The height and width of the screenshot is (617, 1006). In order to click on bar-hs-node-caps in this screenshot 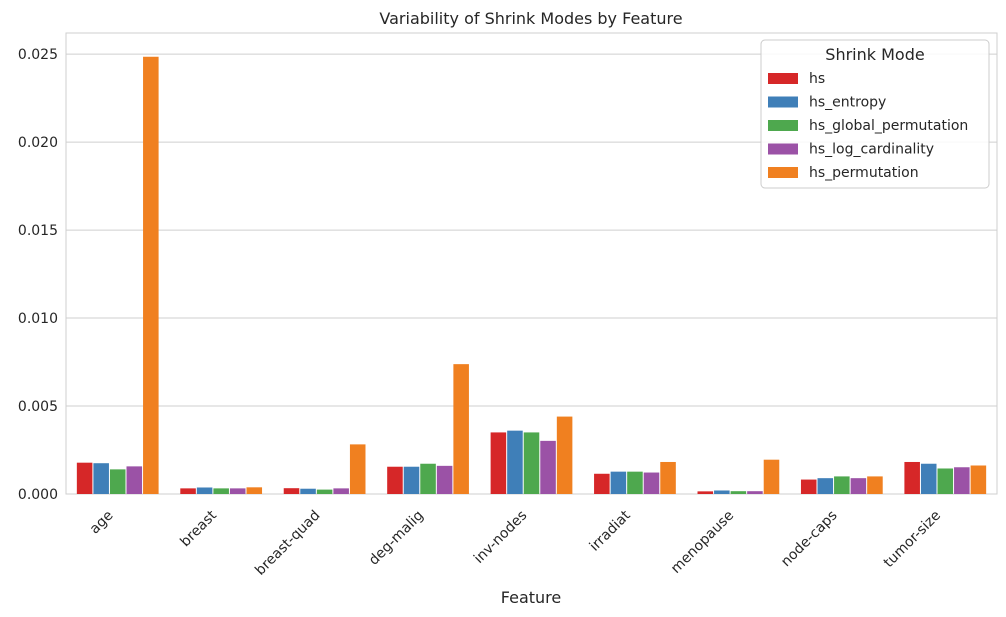, I will do `click(808, 486)`.